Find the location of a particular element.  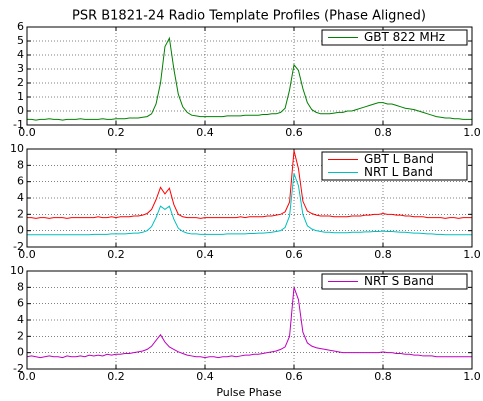

data-line is located at coordinates (249, 204).